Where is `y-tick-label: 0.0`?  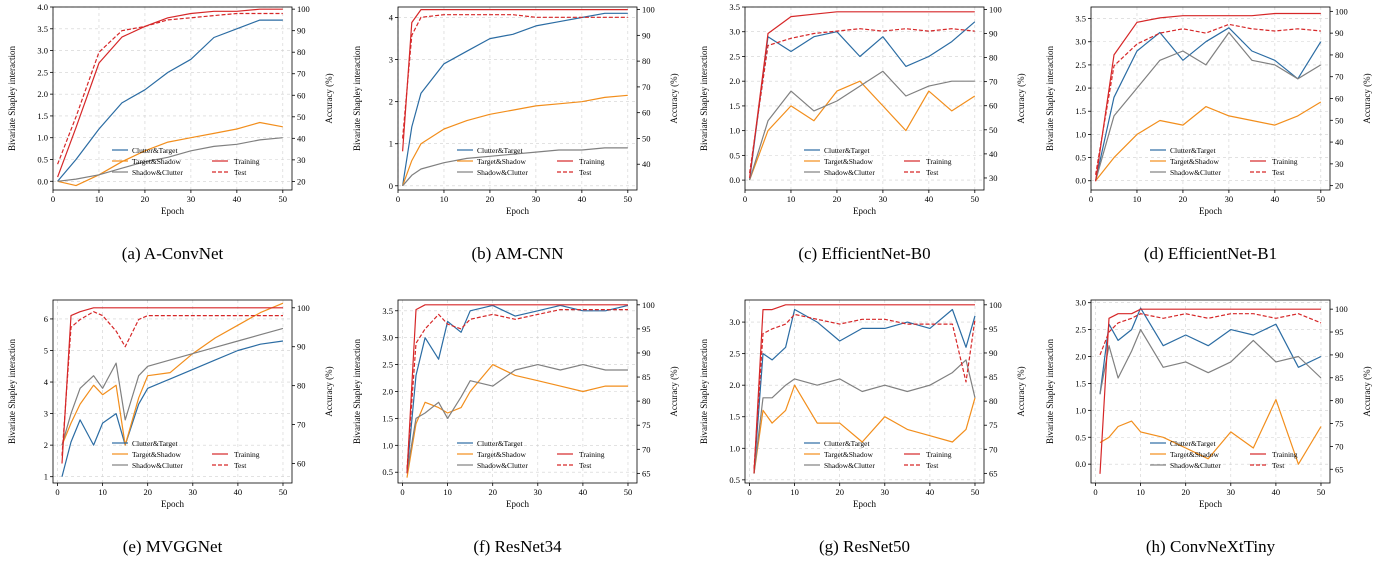 y-tick-label: 0.0 is located at coordinates (1080, 464).